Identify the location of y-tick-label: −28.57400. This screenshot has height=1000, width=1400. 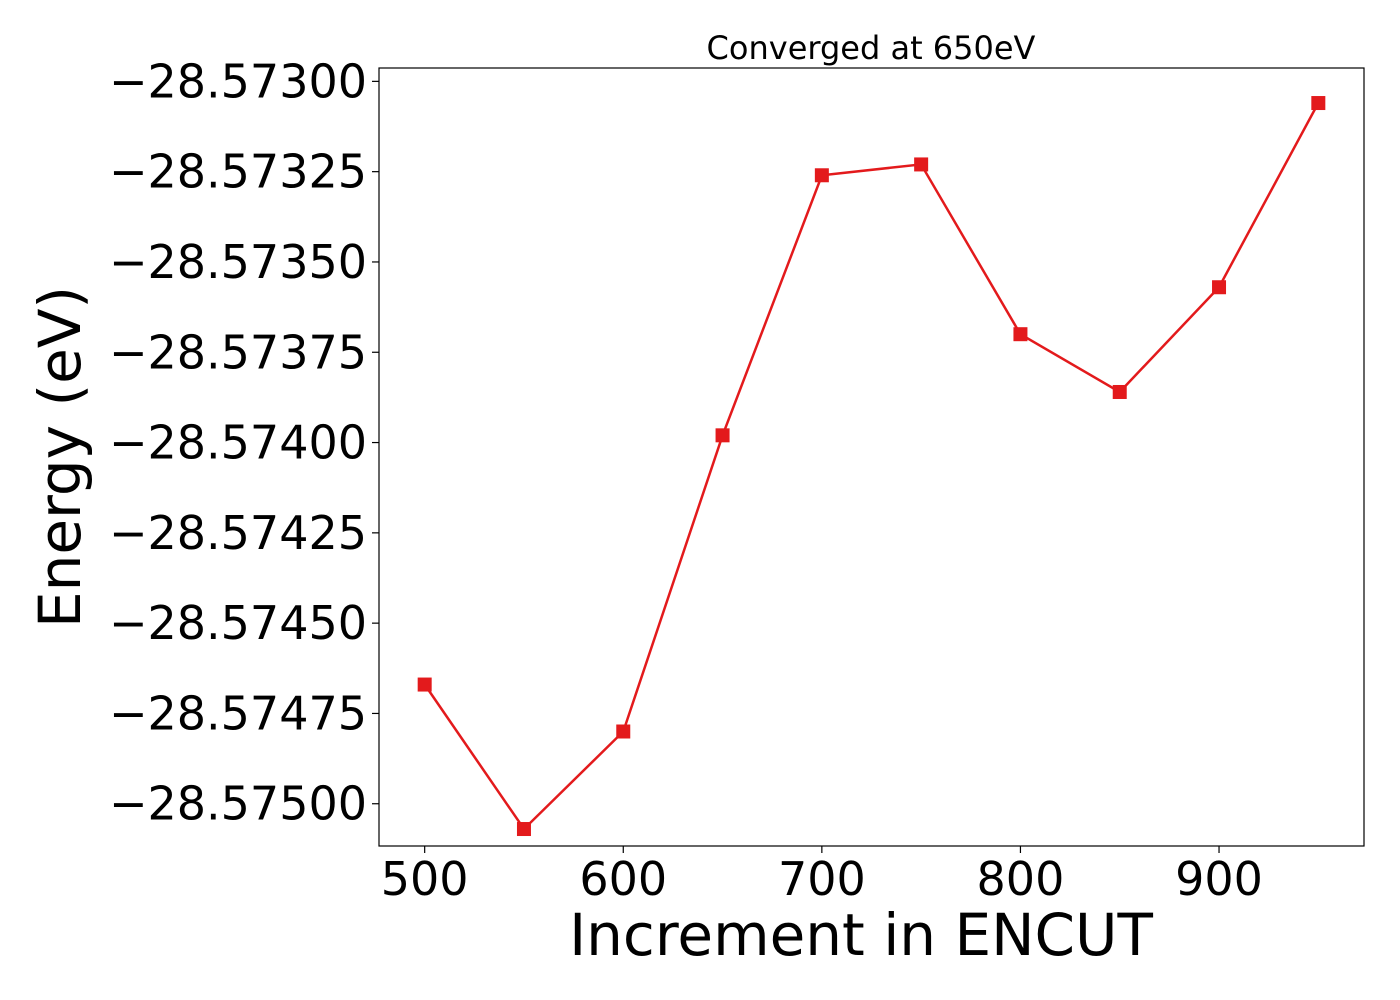
(238, 443).